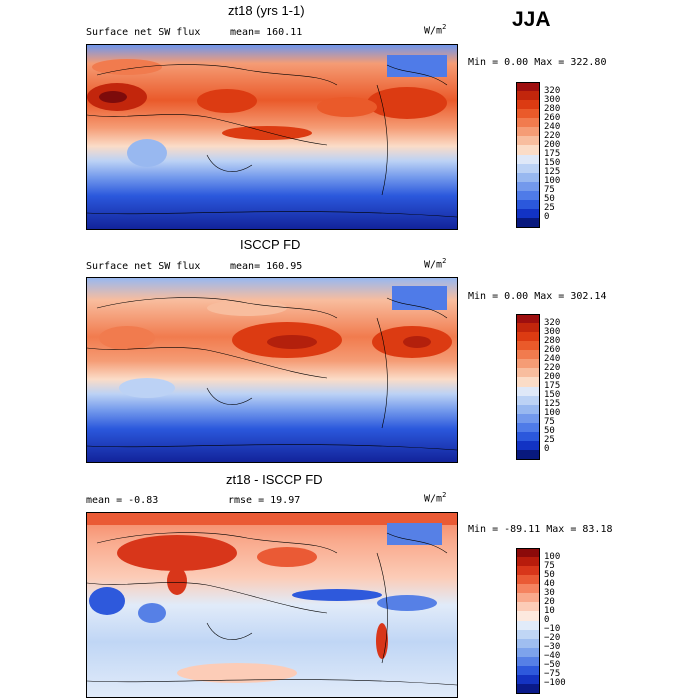 The image size is (700, 700). I want to click on colorbar-tick-label: 30, so click(549, 592).